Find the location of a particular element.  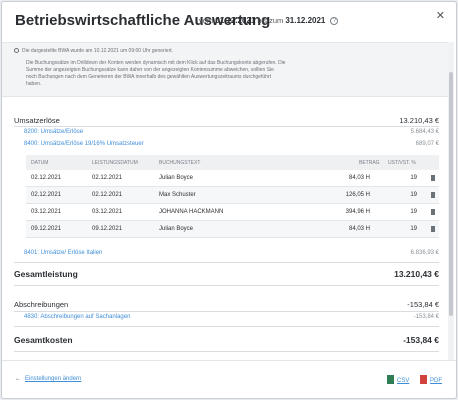

row-datum: 03.12.2021 is located at coordinates (46, 212).